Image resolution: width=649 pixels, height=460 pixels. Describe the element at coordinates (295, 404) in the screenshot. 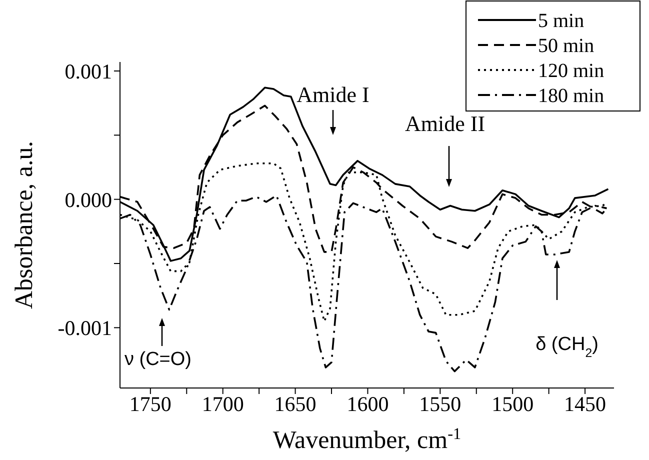

I see `x-tick-label: 1650` at that location.